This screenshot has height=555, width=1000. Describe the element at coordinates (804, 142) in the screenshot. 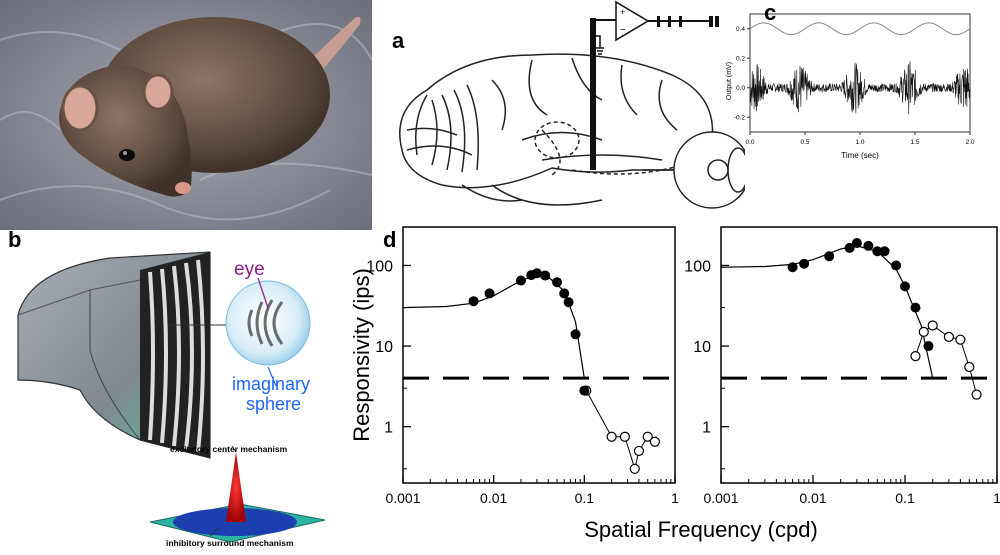

I see `x-tick-label: 0.5` at that location.